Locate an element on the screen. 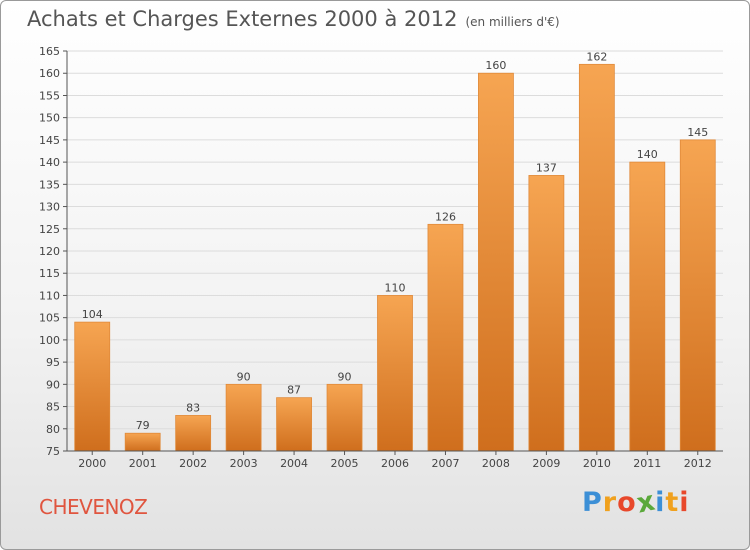 The width and height of the screenshot is (750, 550). y-tick-label: 125 is located at coordinates (49, 229).